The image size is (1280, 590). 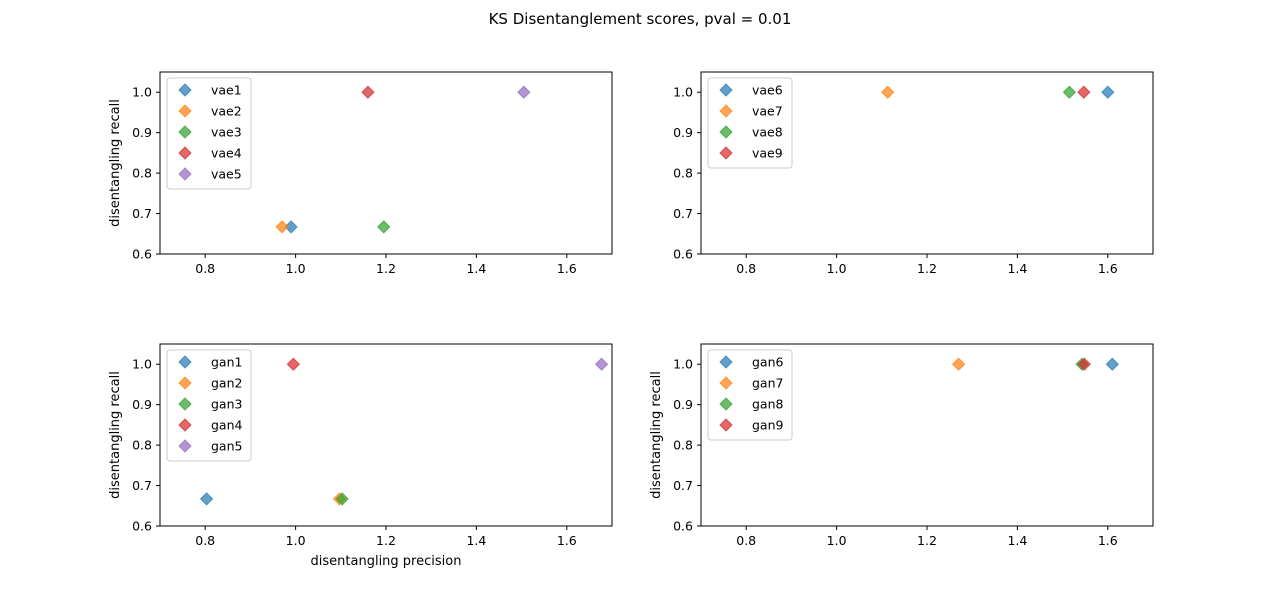 I want to click on point-vae5, so click(x=524, y=92).